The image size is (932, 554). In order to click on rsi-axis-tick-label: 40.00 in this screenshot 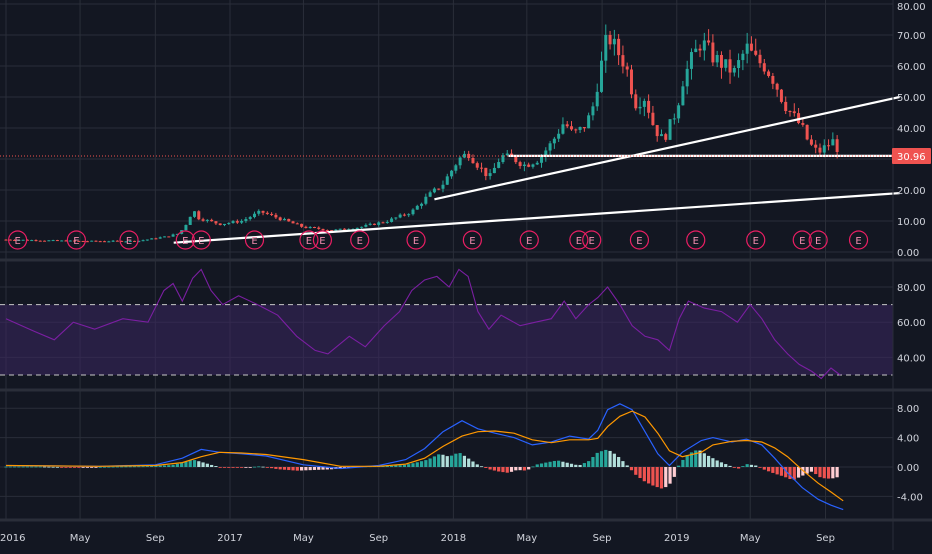, I will do `click(911, 358)`.